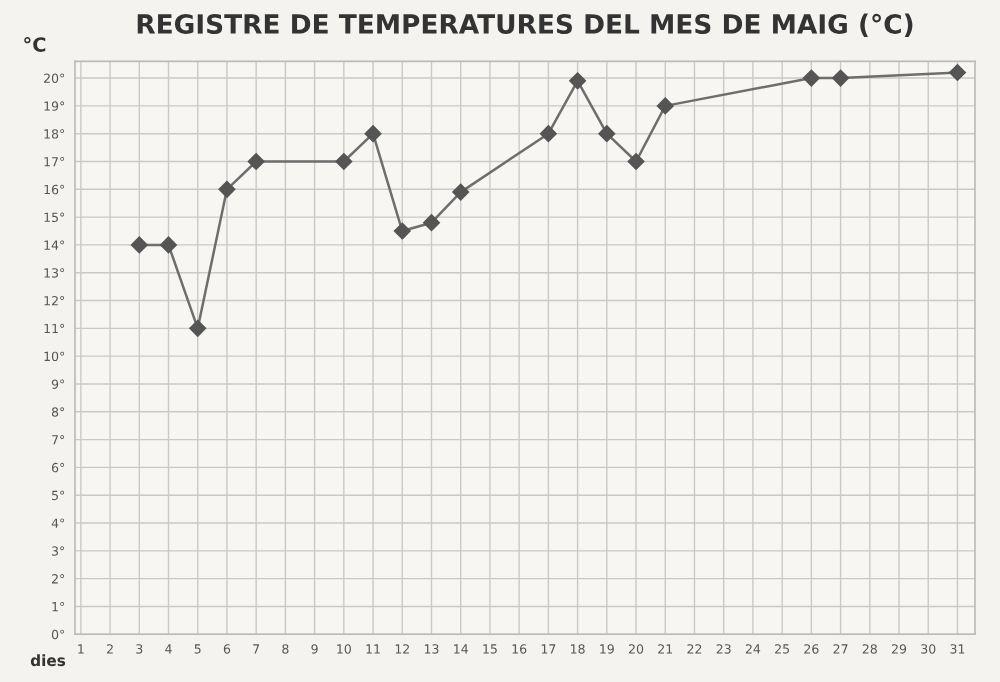 The image size is (1000, 682). Describe the element at coordinates (35, 44) in the screenshot. I see `y-axis-title: °C` at that location.